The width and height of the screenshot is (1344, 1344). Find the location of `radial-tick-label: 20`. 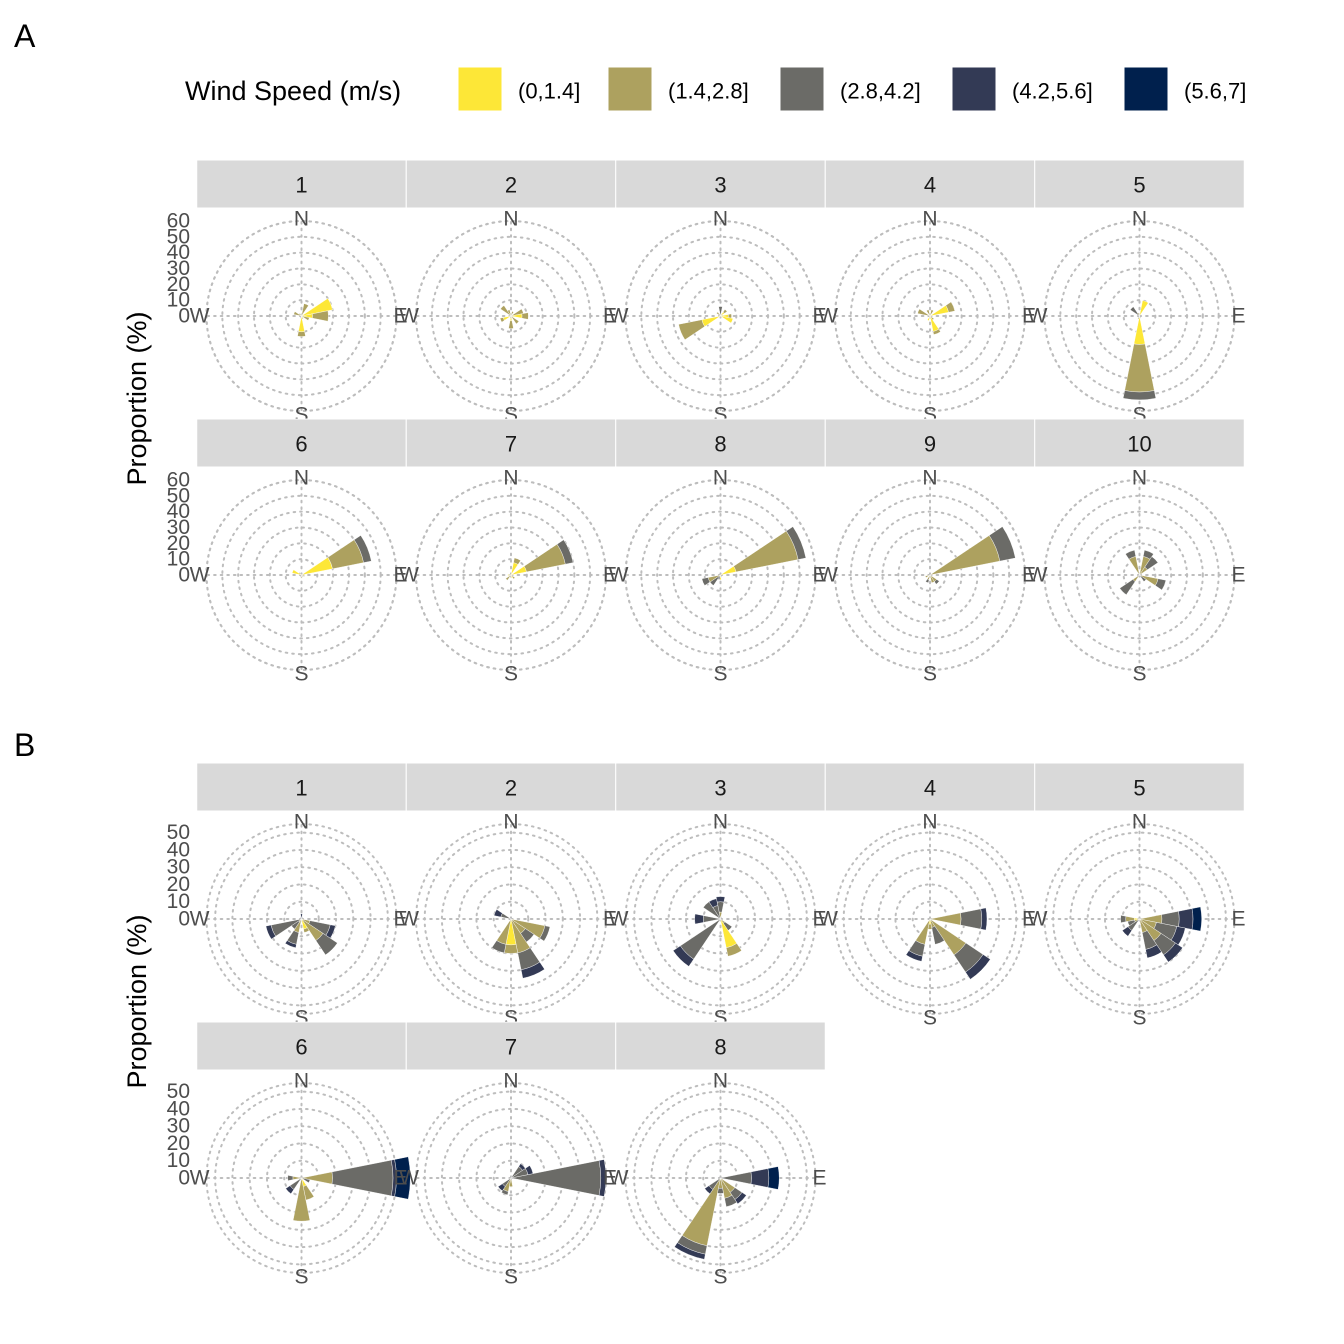

radial-tick-label: 20 is located at coordinates (178, 543).